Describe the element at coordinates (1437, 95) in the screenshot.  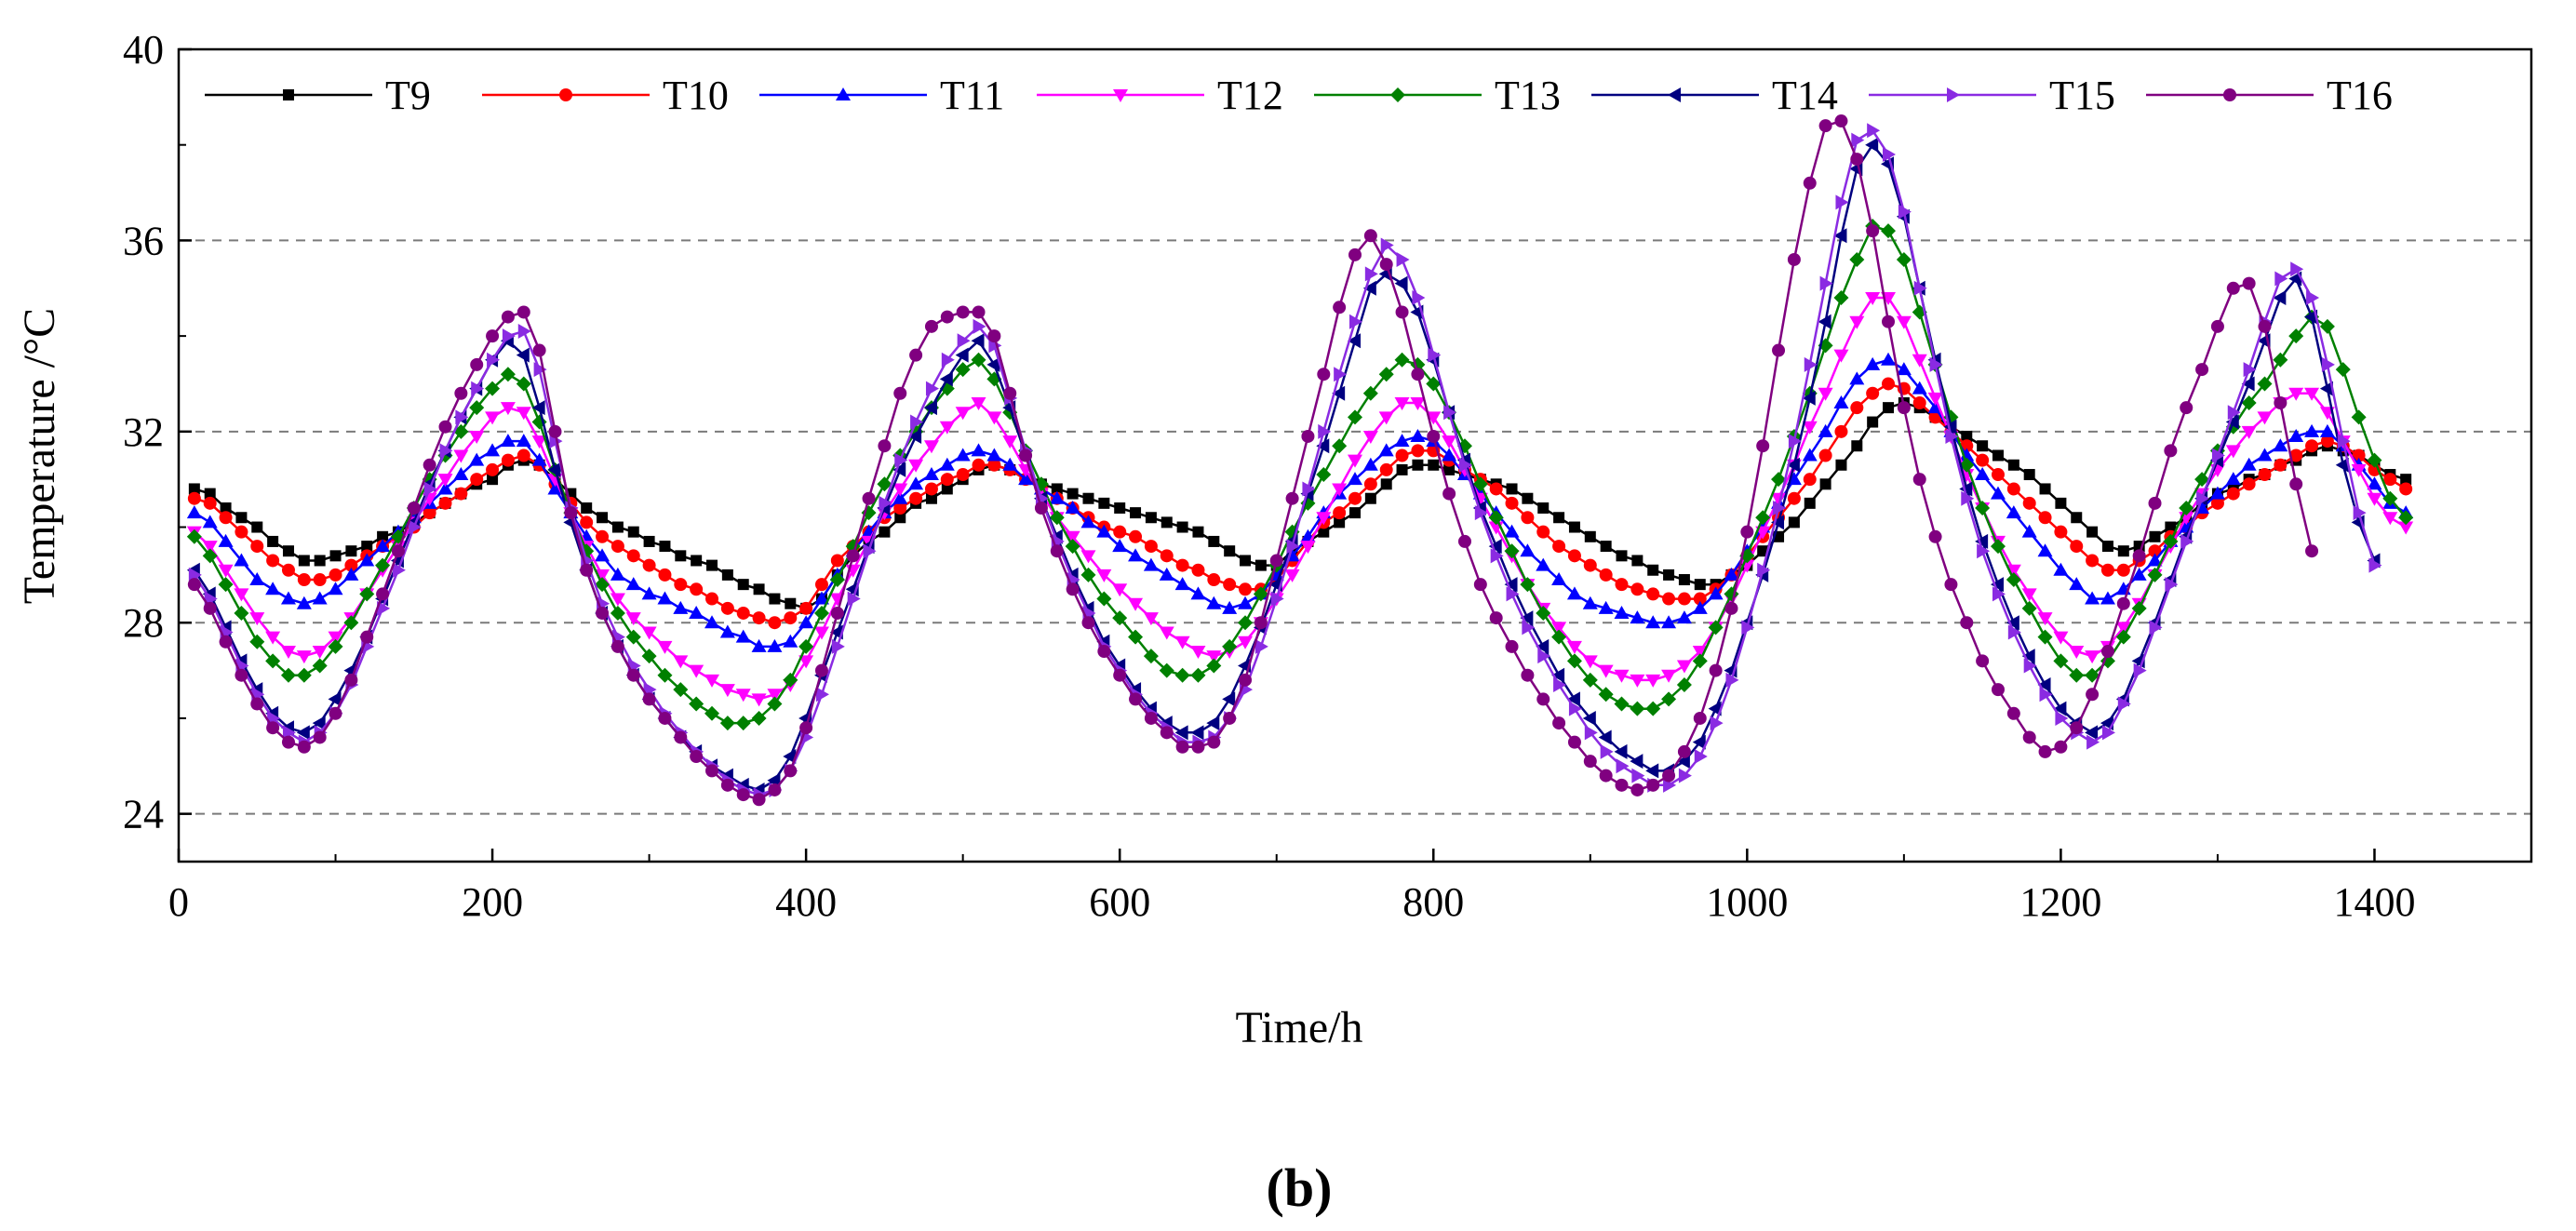
I see `legend-item-T13: T13` at that location.